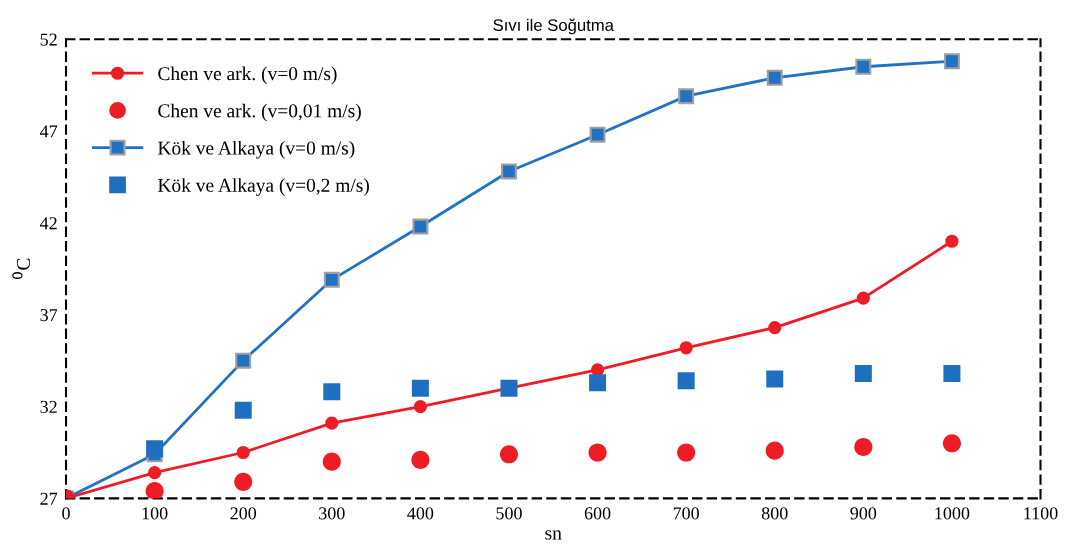 This screenshot has height=560, width=1065. Describe the element at coordinates (774, 513) in the screenshot. I see `x-tick-label: 800` at that location.